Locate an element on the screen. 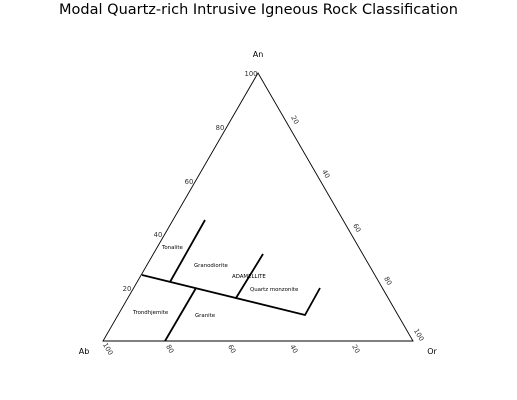  boundary-tonalite-granodiorite is located at coordinates (187, 251).